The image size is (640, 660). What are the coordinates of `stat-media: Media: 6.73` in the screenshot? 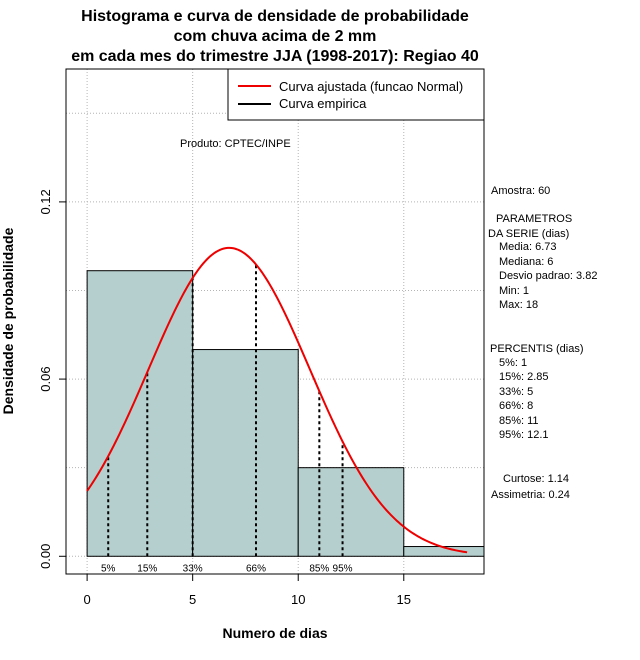 It's located at (527, 247).